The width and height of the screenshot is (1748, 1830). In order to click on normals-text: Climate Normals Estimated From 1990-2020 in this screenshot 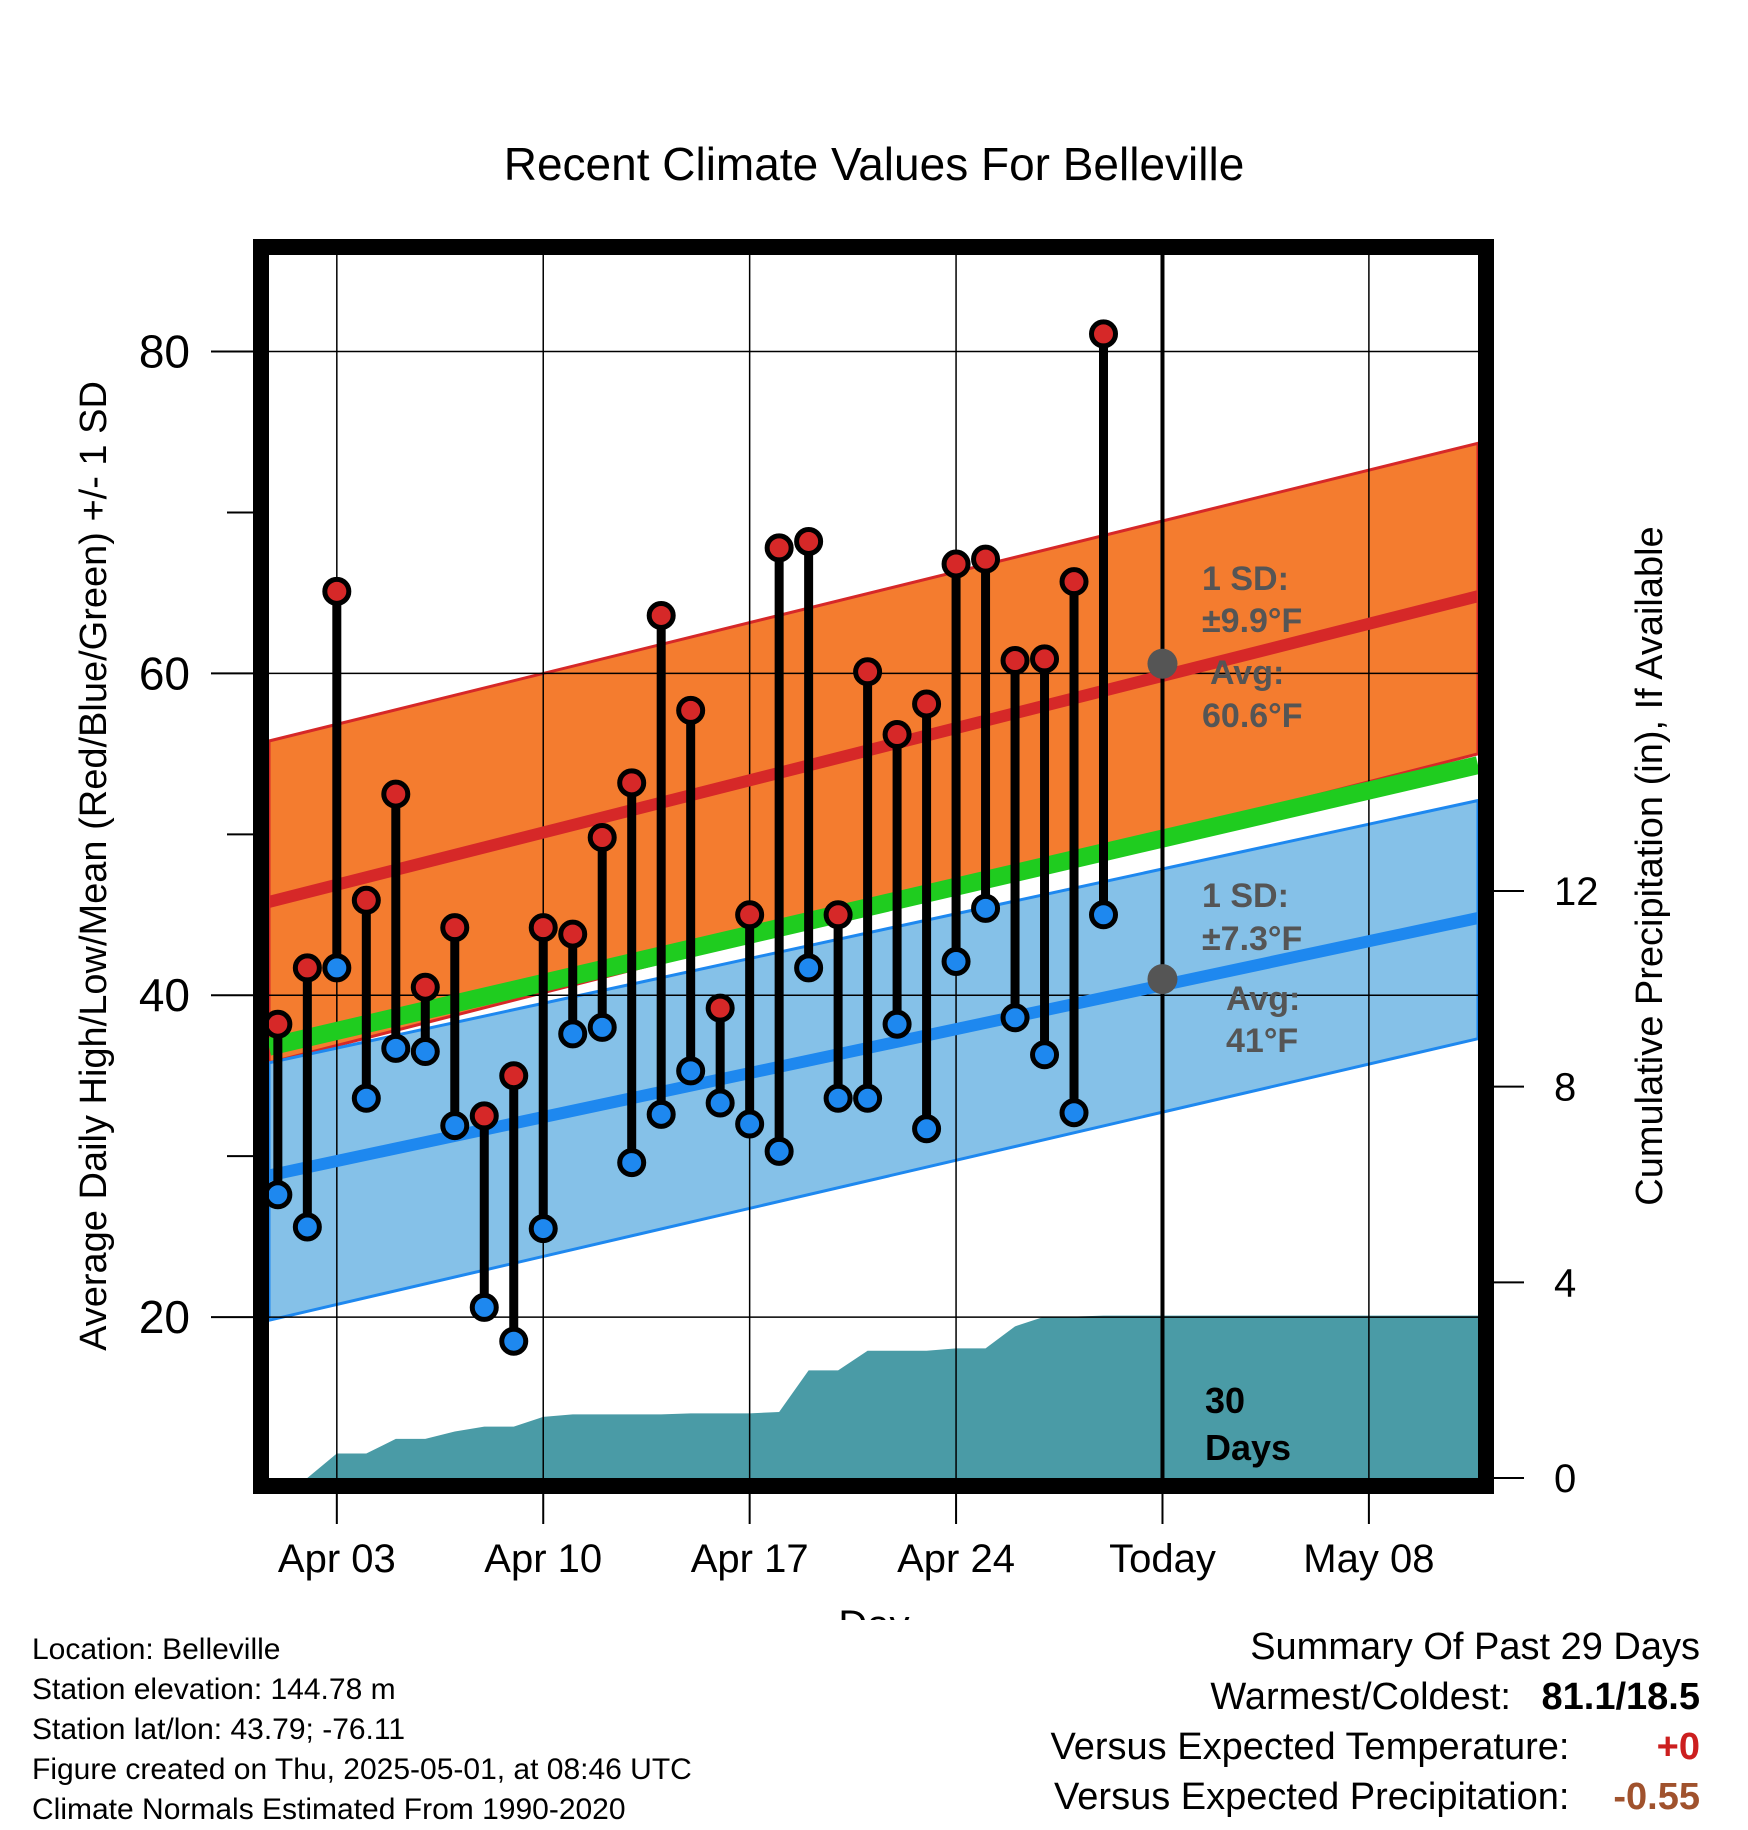, I will do `click(329, 1809)`.